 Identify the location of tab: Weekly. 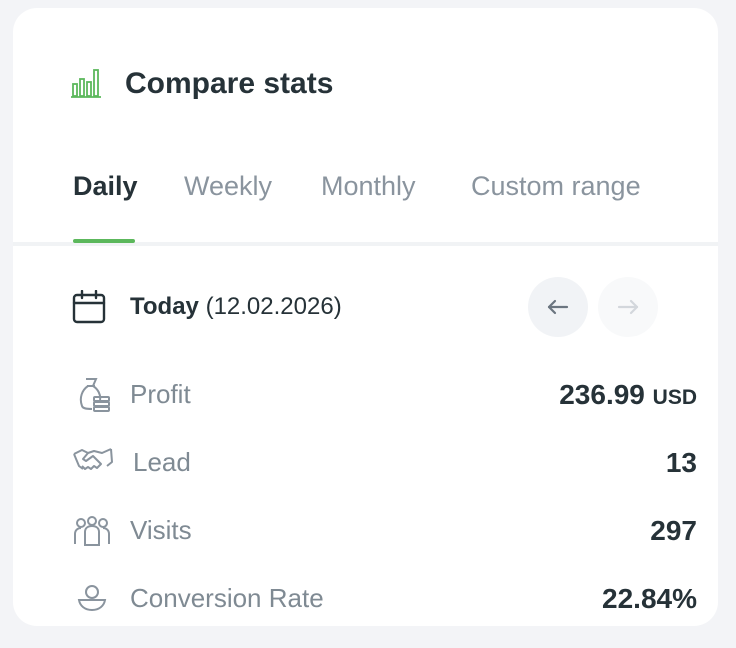
(228, 186).